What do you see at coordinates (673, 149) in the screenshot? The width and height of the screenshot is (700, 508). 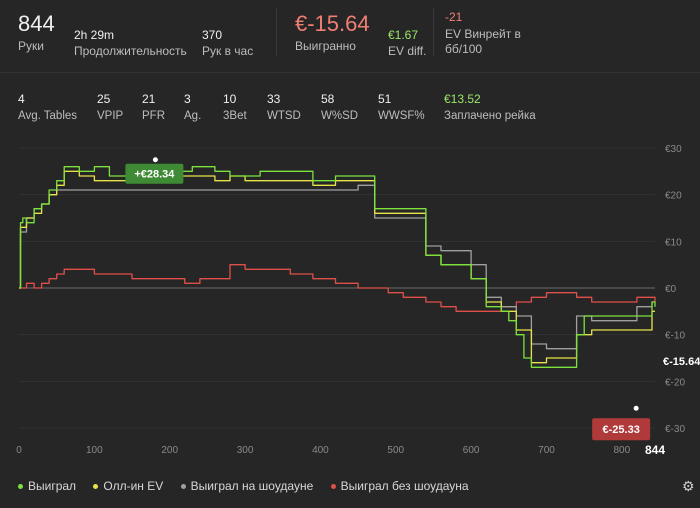 I see `y-tick-label: €30` at bounding box center [673, 149].